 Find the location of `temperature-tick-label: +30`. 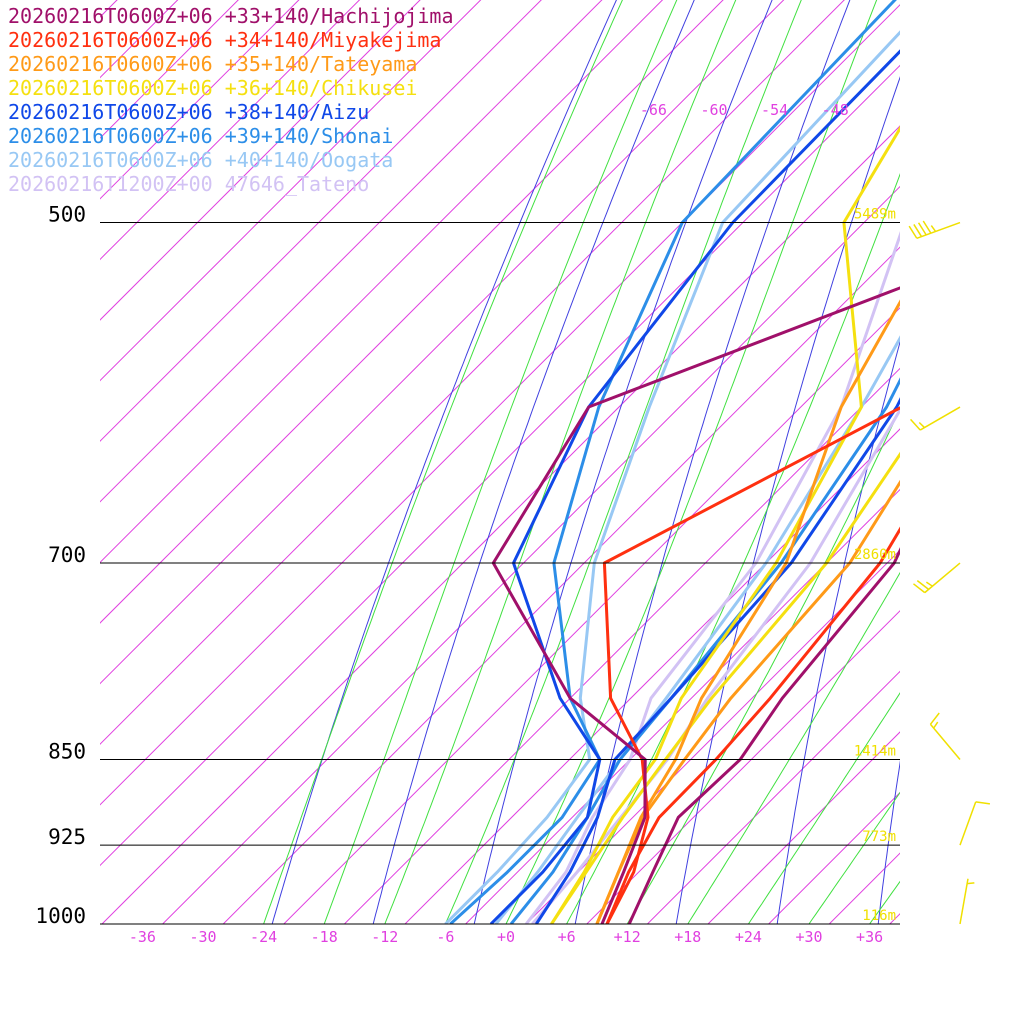

temperature-tick-label: +30 is located at coordinates (808, 937).